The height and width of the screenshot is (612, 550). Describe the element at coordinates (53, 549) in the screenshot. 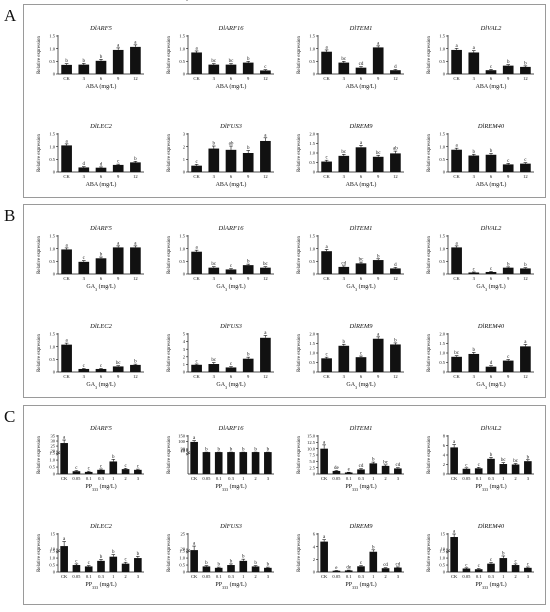

I see `c20-y-tick-label: 10` at that location.